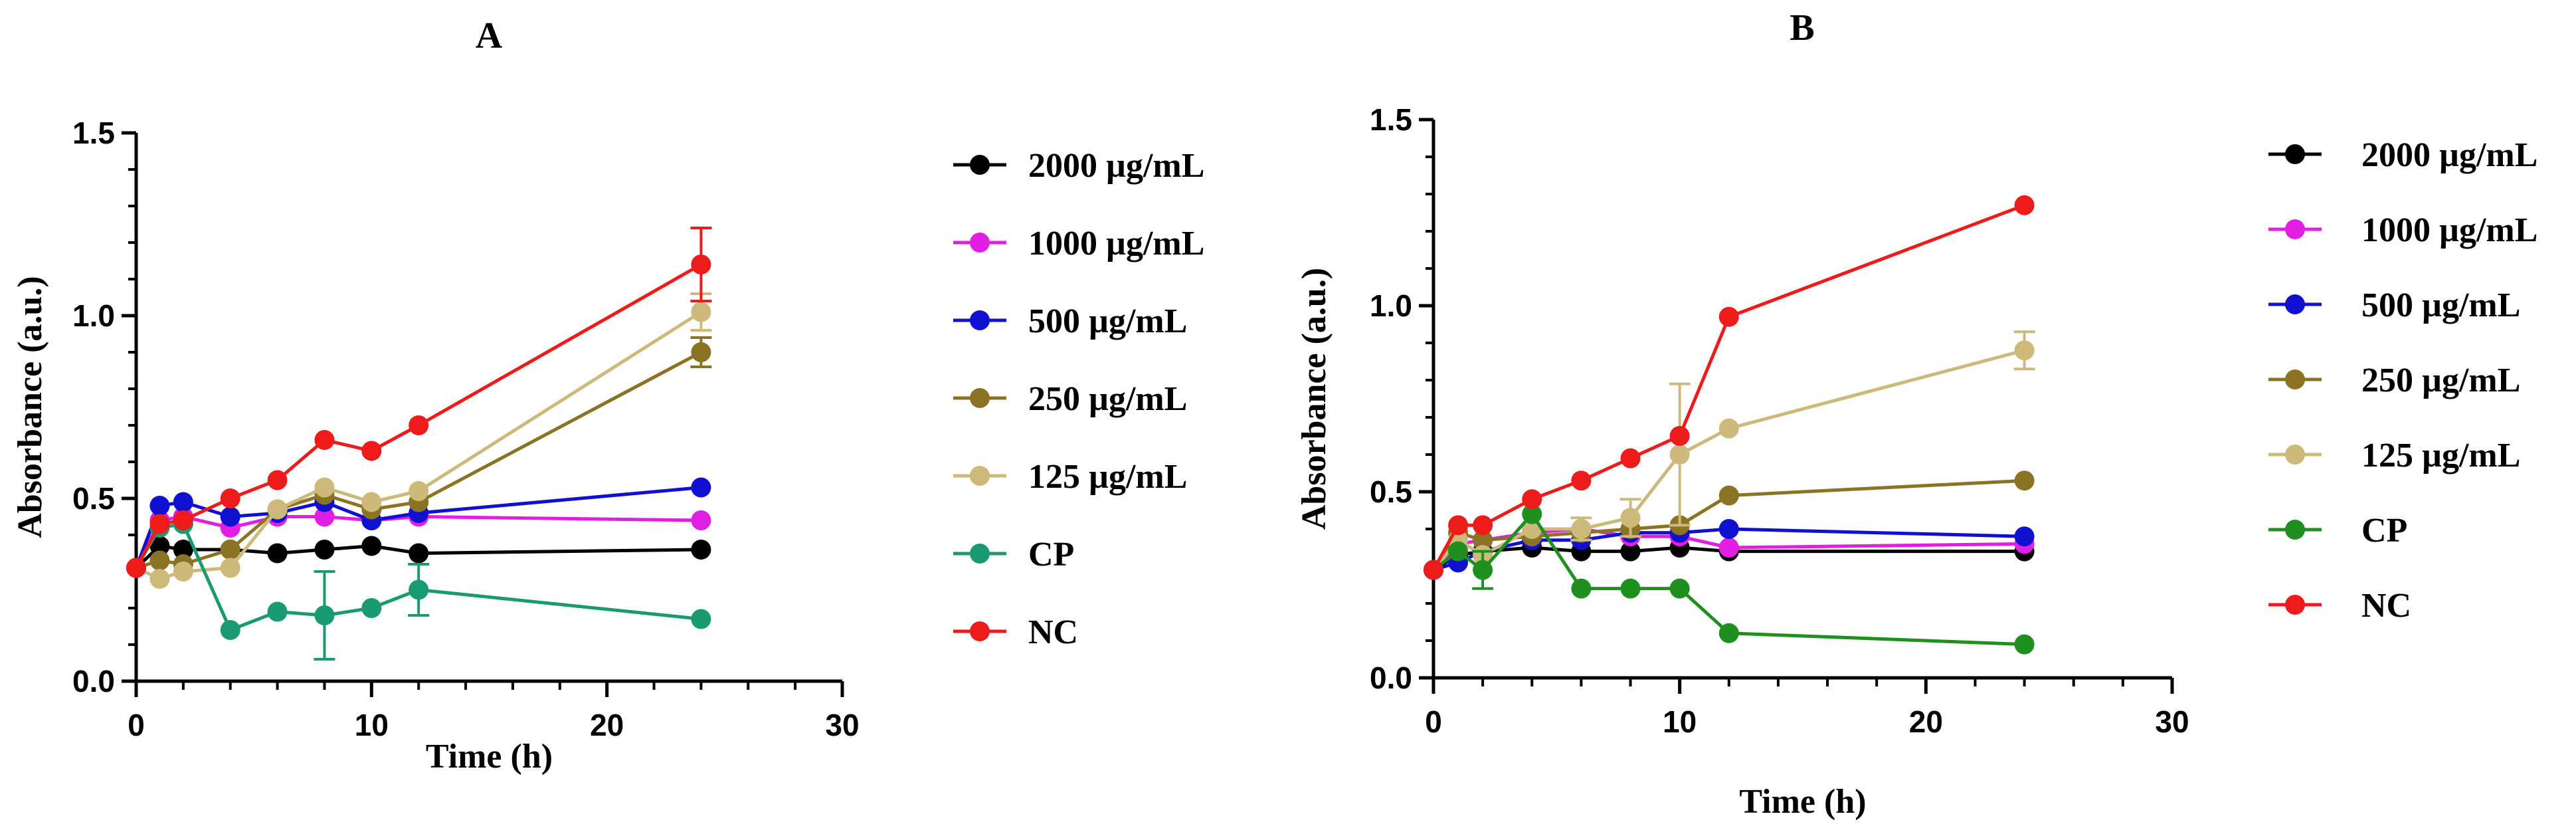 Image resolution: width=2576 pixels, height=838 pixels. I want to click on legend-label: 125 µg/mL, so click(2440, 456).